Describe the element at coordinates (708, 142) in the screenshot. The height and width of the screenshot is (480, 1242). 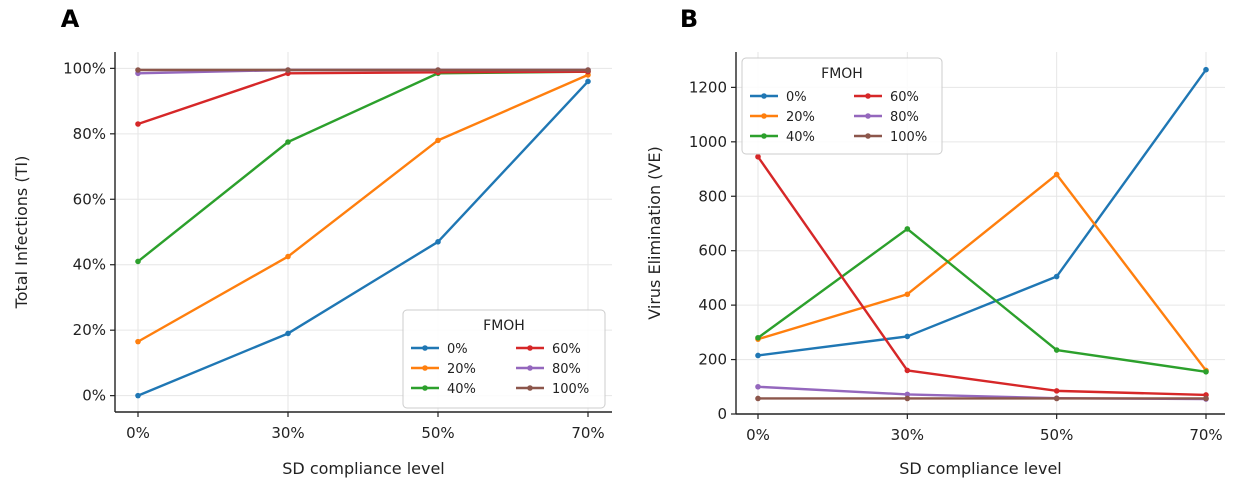
I see `y-tick-label: 1000` at that location.